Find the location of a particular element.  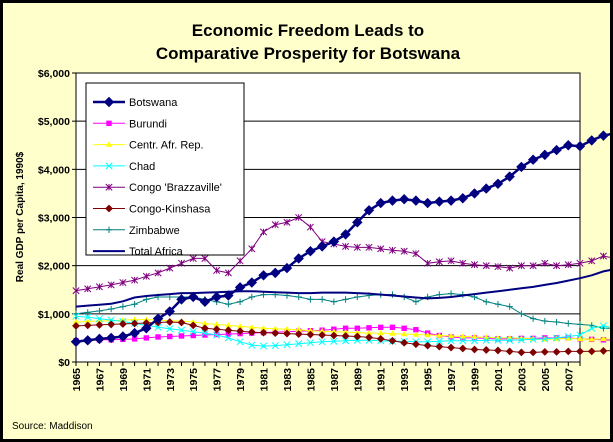

x-tick-label: 1965 is located at coordinates (77, 380).